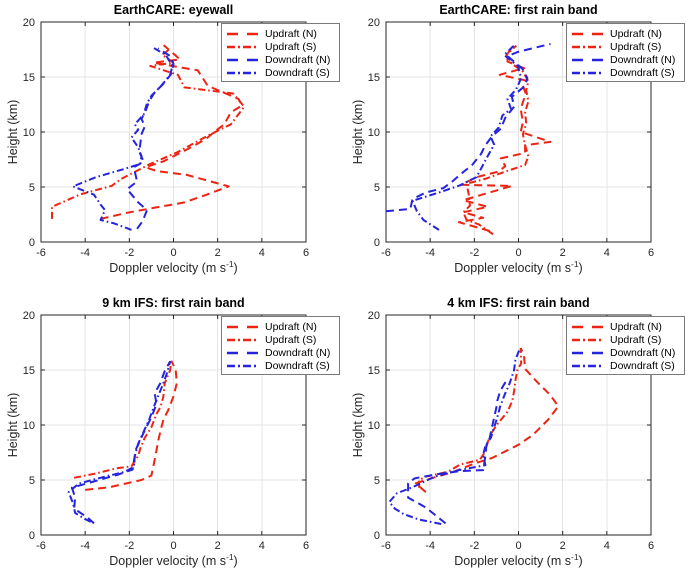  Describe the element at coordinates (518, 303) in the screenshot. I see `chart-title: 4 km IFS: first rain band` at that location.